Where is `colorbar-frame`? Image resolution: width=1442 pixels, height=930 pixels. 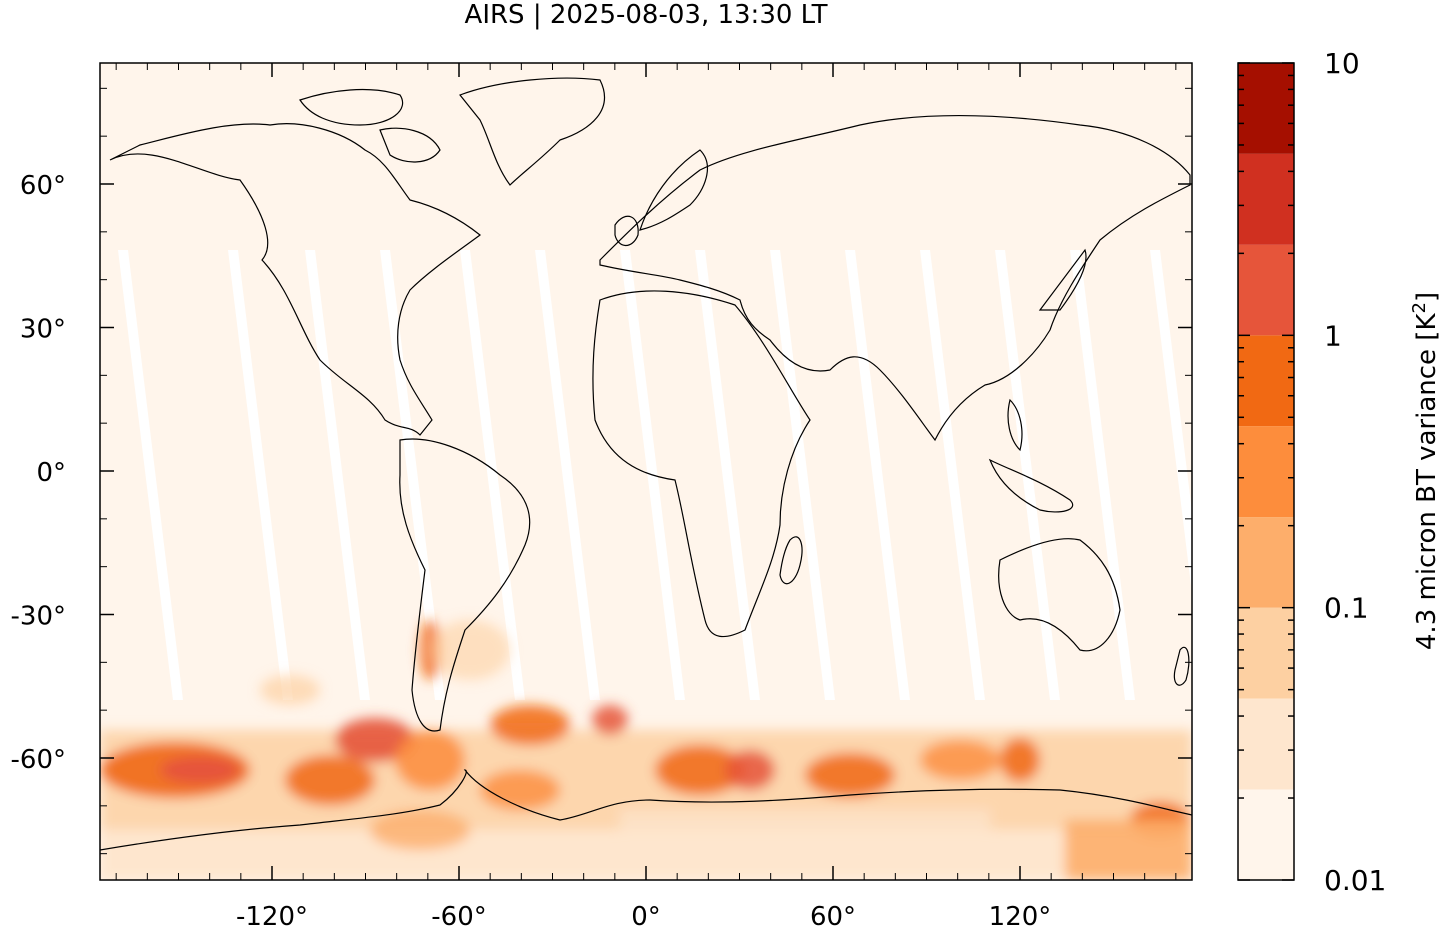
colorbar-frame is located at coordinates (1266, 471).